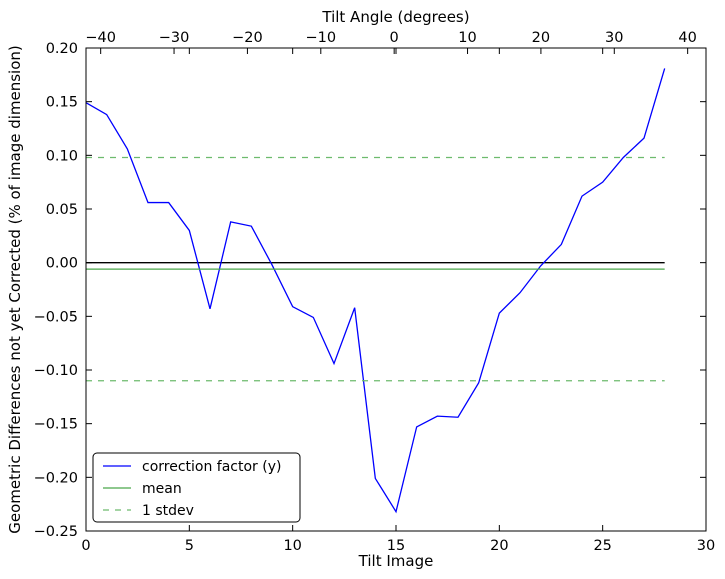 This screenshot has height=579, width=725. I want to click on top-x-tick-label: −10, so click(320, 38).